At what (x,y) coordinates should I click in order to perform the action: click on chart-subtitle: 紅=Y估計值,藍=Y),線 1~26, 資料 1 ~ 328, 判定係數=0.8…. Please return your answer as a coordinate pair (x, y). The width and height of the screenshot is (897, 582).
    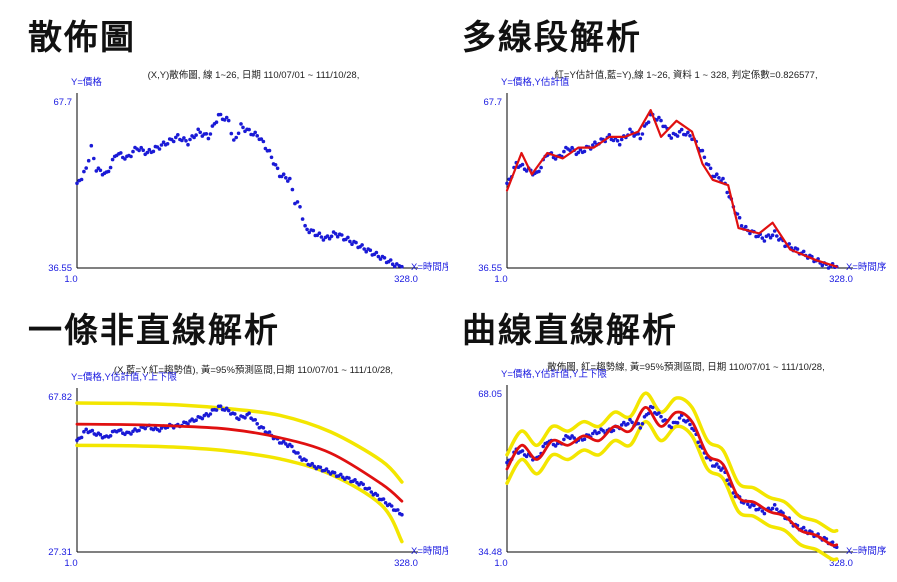
    Looking at the image, I should click on (685, 75).